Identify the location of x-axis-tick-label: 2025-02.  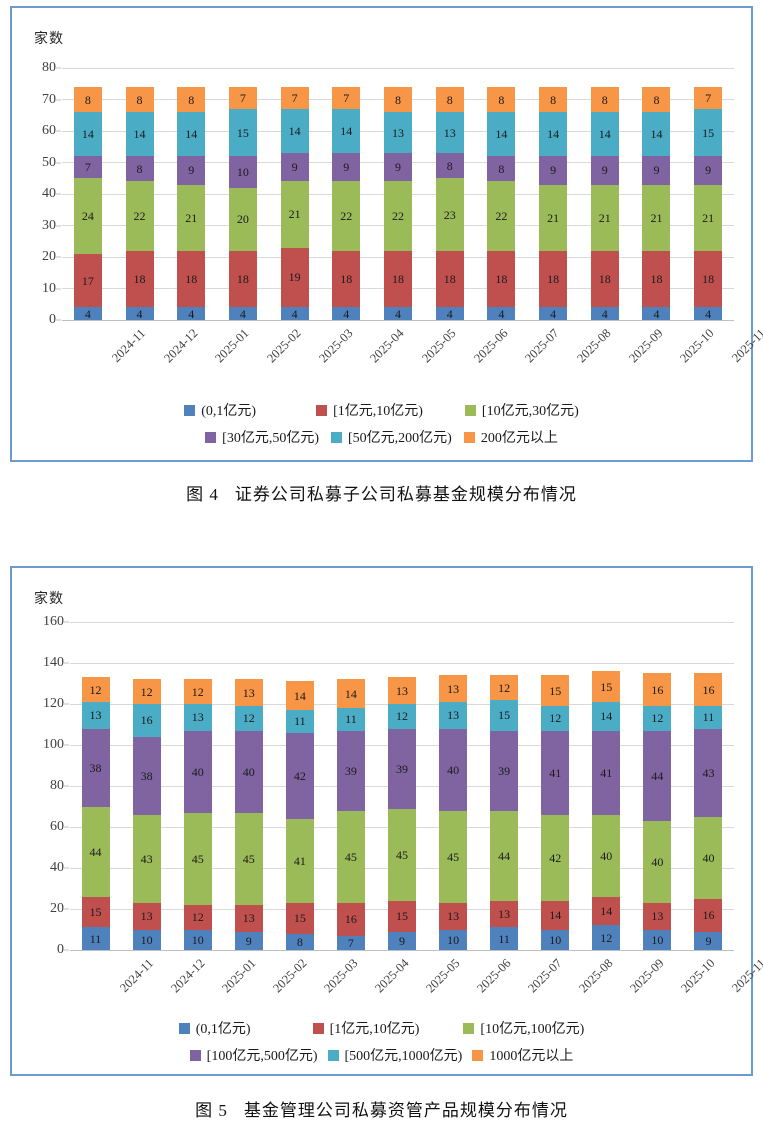
(289, 976).